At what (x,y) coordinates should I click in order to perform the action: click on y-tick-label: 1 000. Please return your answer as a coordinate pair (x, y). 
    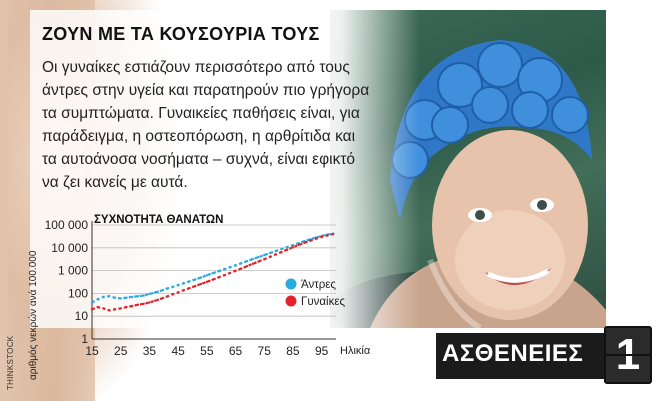
    Looking at the image, I should click on (73, 271).